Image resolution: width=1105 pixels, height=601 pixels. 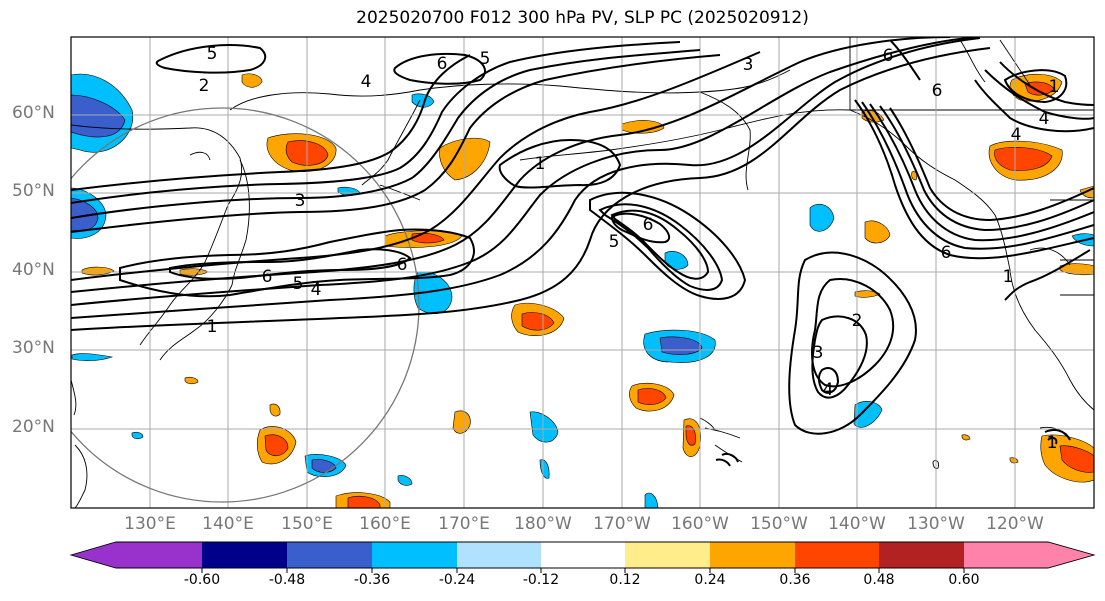 I want to click on colorbar-tick-label: -0.12, so click(x=541, y=580).